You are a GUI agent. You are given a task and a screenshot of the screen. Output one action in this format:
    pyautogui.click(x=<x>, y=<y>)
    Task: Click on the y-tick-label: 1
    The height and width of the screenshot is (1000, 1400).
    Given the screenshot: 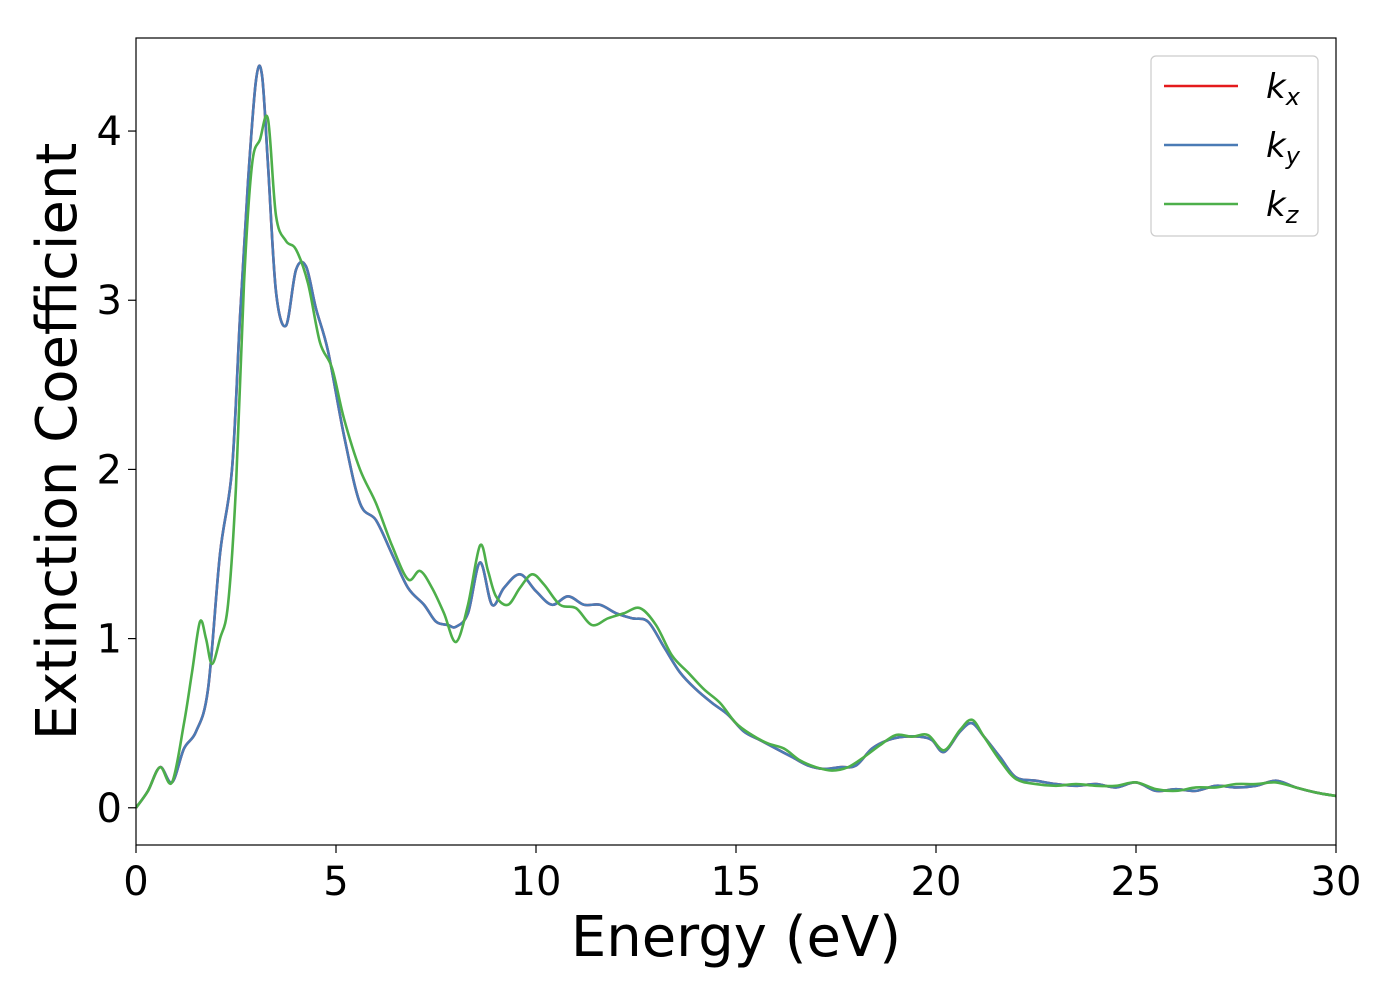 What is the action you would take?
    pyautogui.click(x=109, y=640)
    